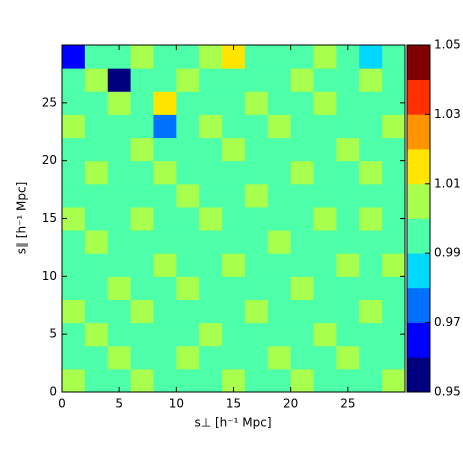 This screenshot has width=463, height=467. Describe the element at coordinates (447, 392) in the screenshot. I see `colorbar-tick-label: 0.95` at that location.